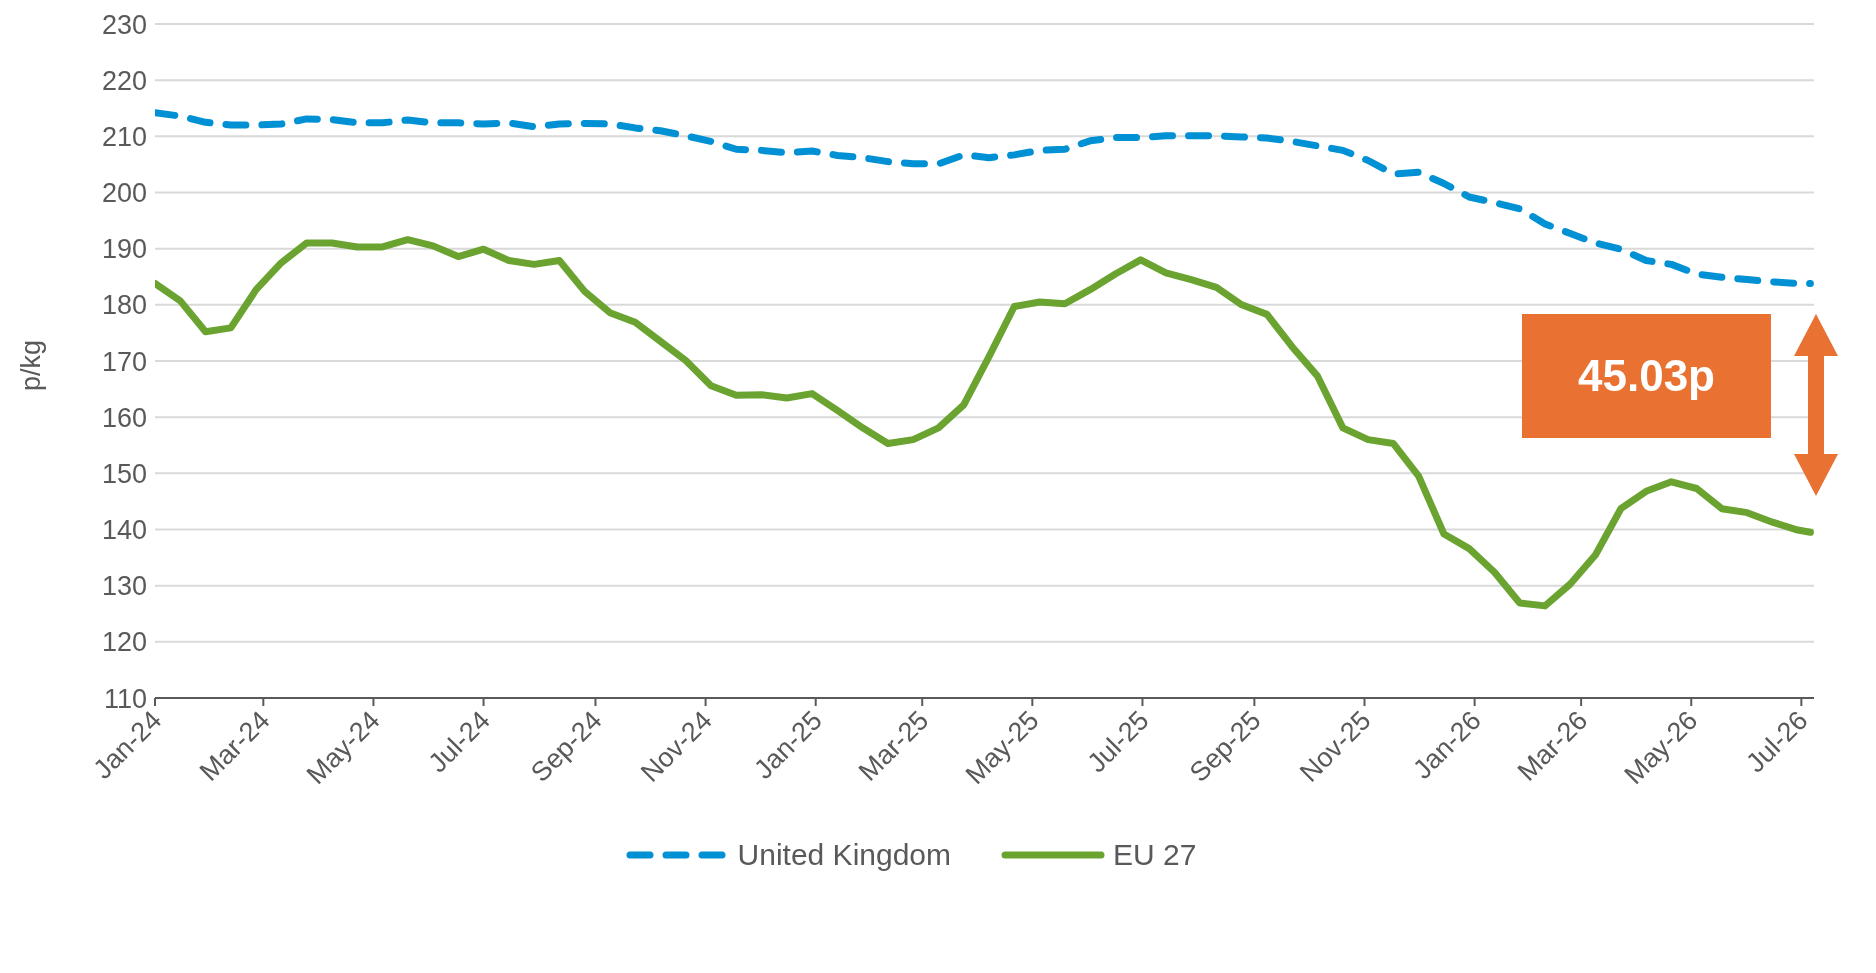 Image resolution: width=1876 pixels, height=973 pixels. Describe the element at coordinates (124, 586) in the screenshot. I see `y-tick-label: 130` at that location.